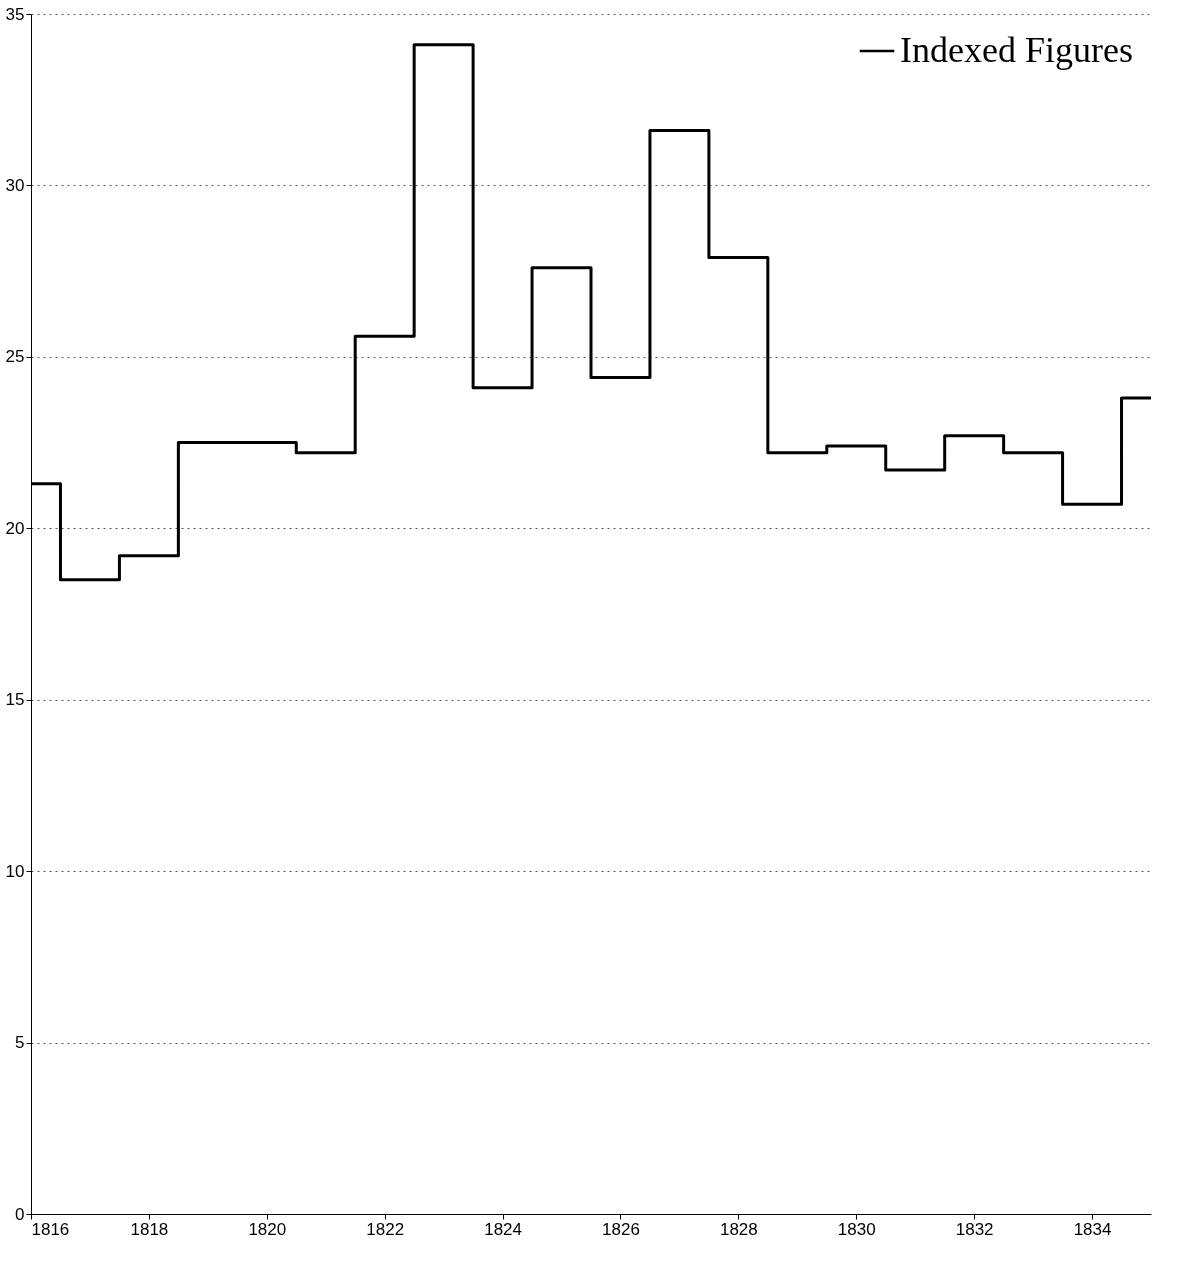 This screenshot has height=1276, width=1188. What do you see at coordinates (15, 871) in the screenshot?
I see `y-tick-label: 10` at bounding box center [15, 871].